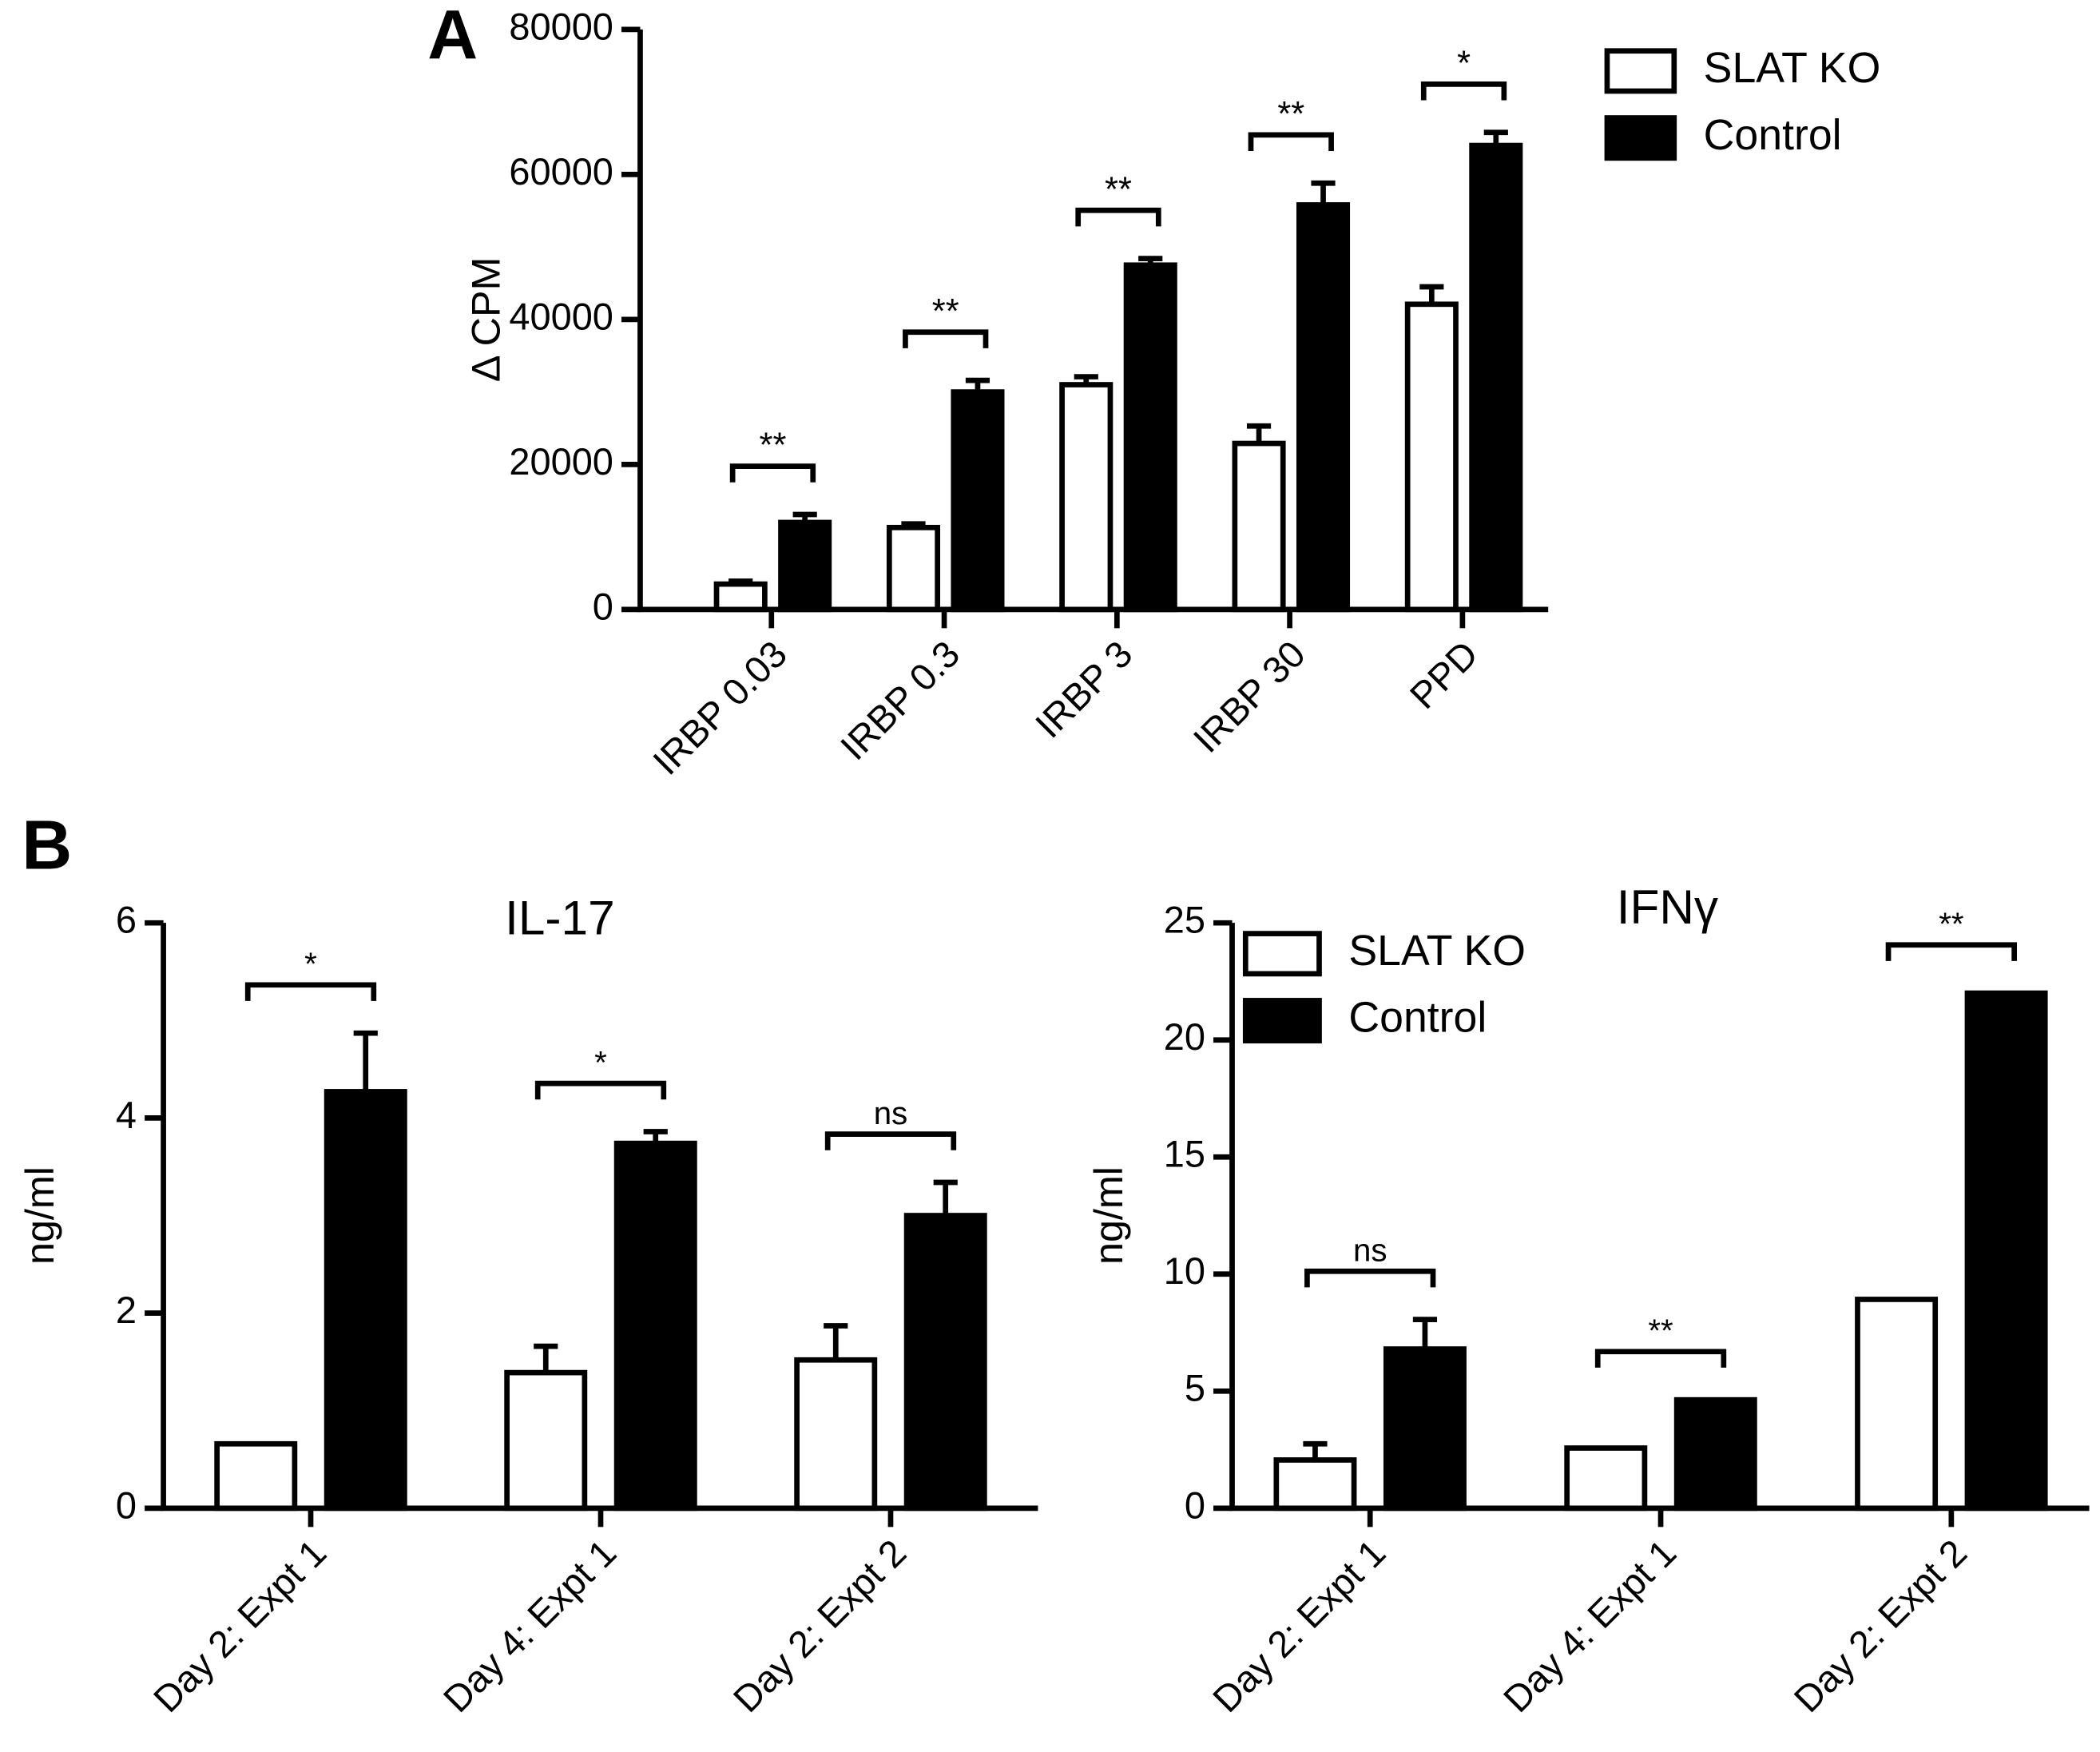  What do you see at coordinates (1249, 697) in the screenshot?
I see `x-tick-label: IRBP 30` at bounding box center [1249, 697].